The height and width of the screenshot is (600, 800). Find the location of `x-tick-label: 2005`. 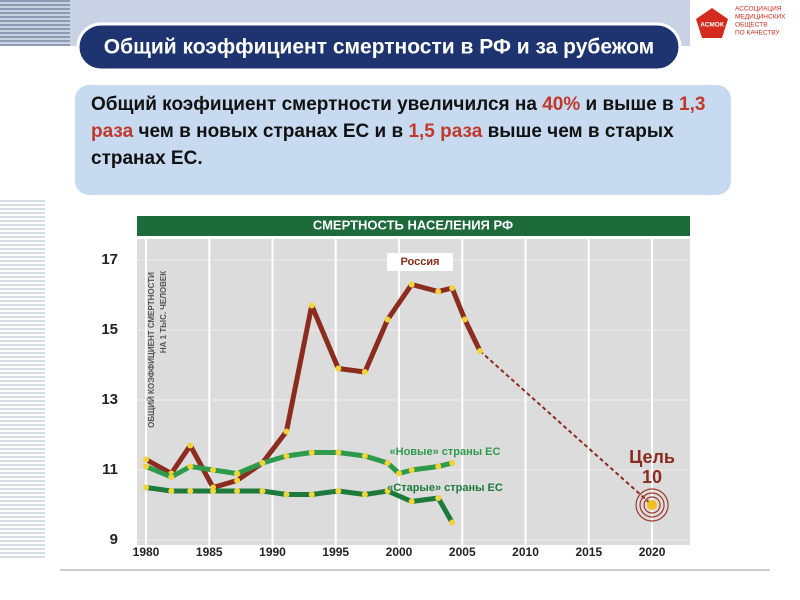

x-tick-label: 2005 is located at coordinates (462, 552).